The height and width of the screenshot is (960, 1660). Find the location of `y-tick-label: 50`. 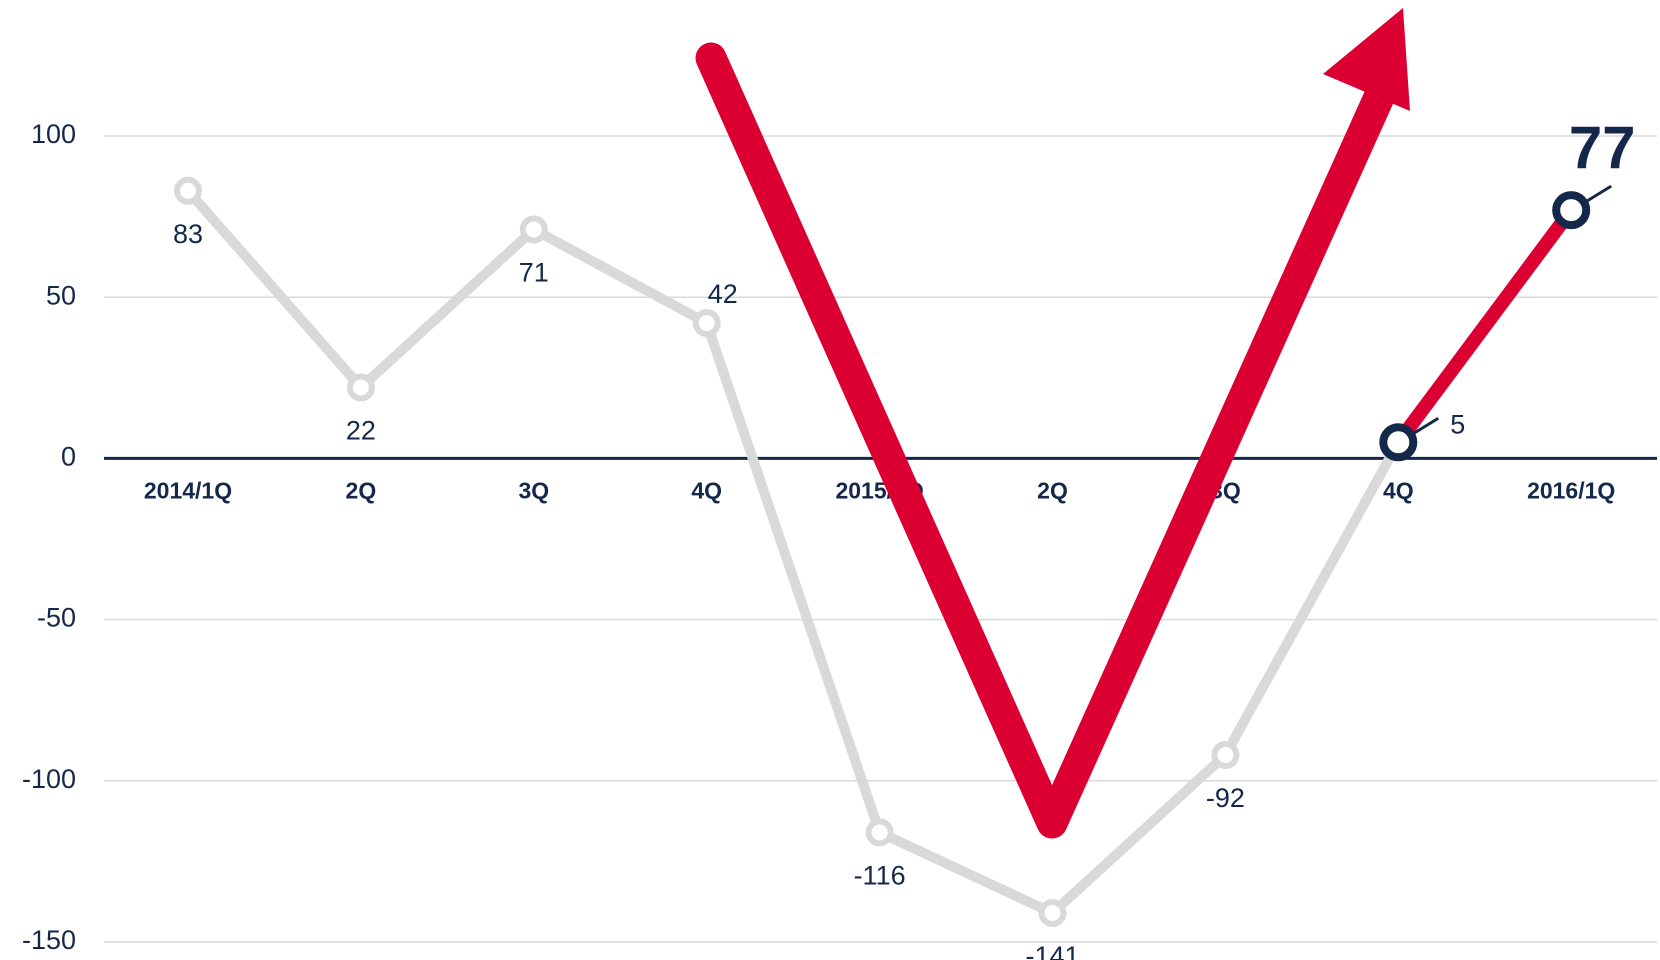

y-tick-label: 50 is located at coordinates (61, 295).